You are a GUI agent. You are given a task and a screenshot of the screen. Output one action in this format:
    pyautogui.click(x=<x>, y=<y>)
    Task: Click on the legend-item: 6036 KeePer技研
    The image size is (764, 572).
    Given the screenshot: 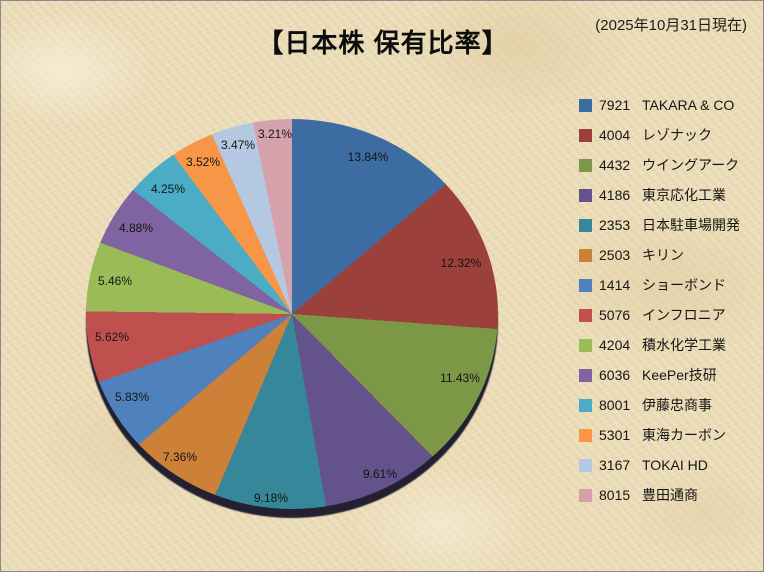 What is the action you would take?
    pyautogui.click(x=670, y=375)
    